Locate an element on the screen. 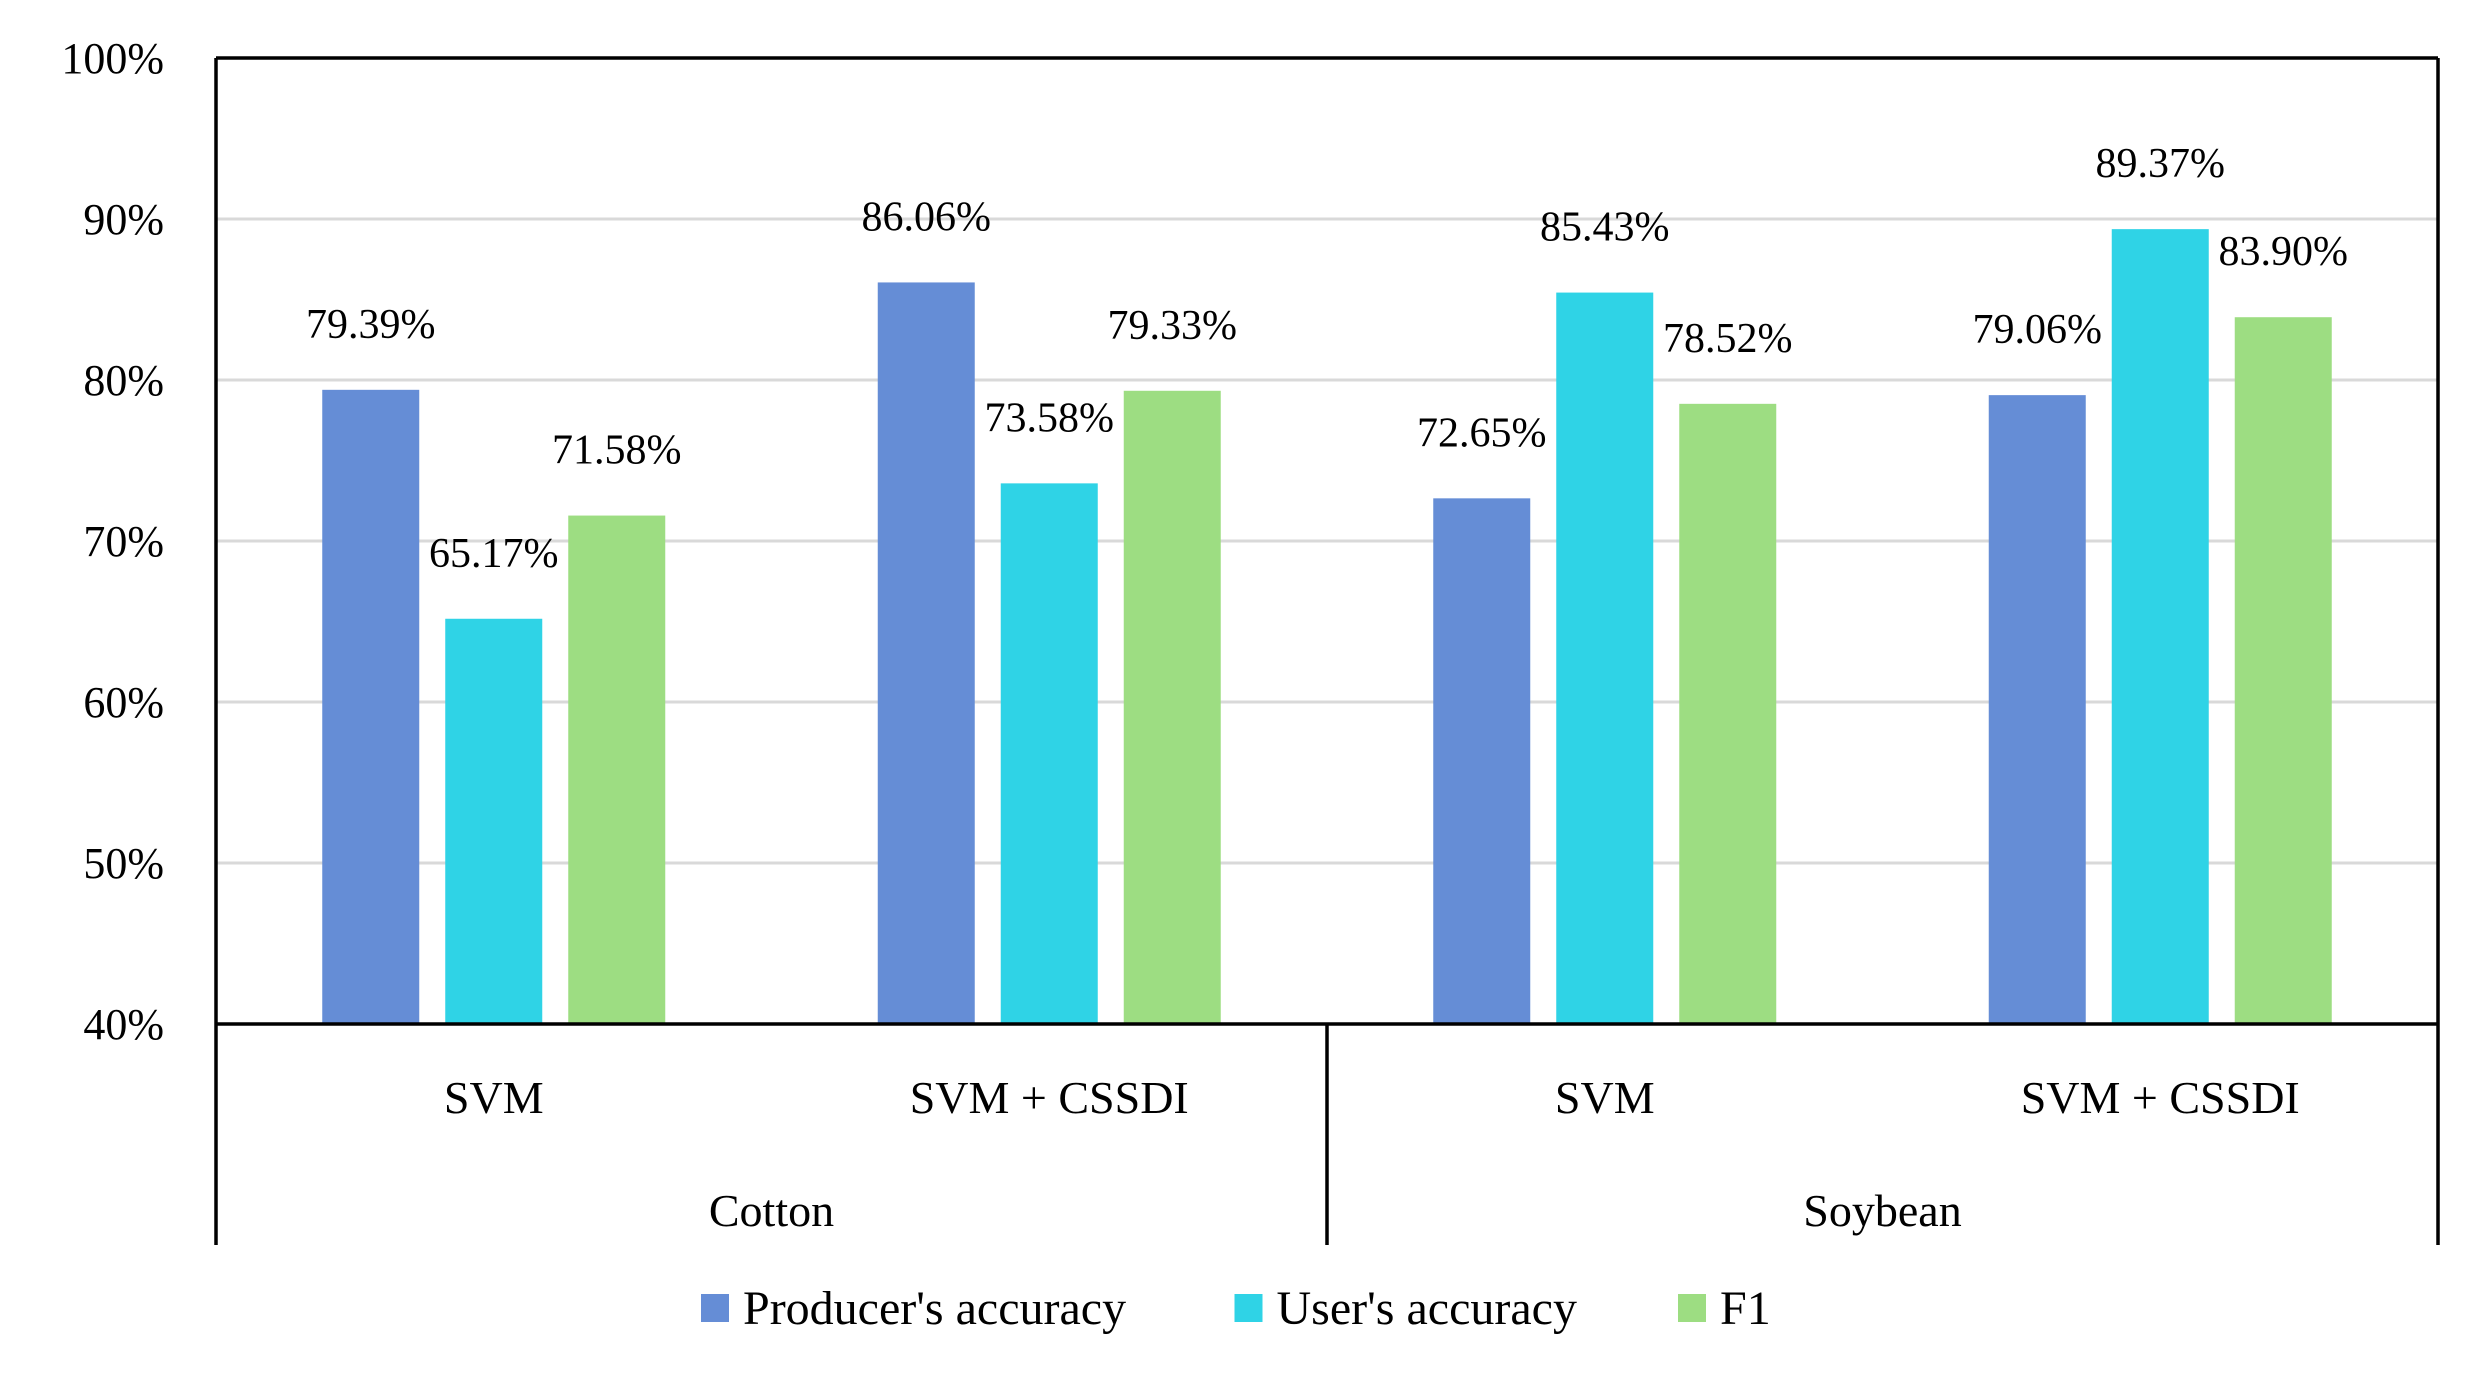 The height and width of the screenshot is (1390, 2466). y-tick-label: 80% is located at coordinates (123, 380).